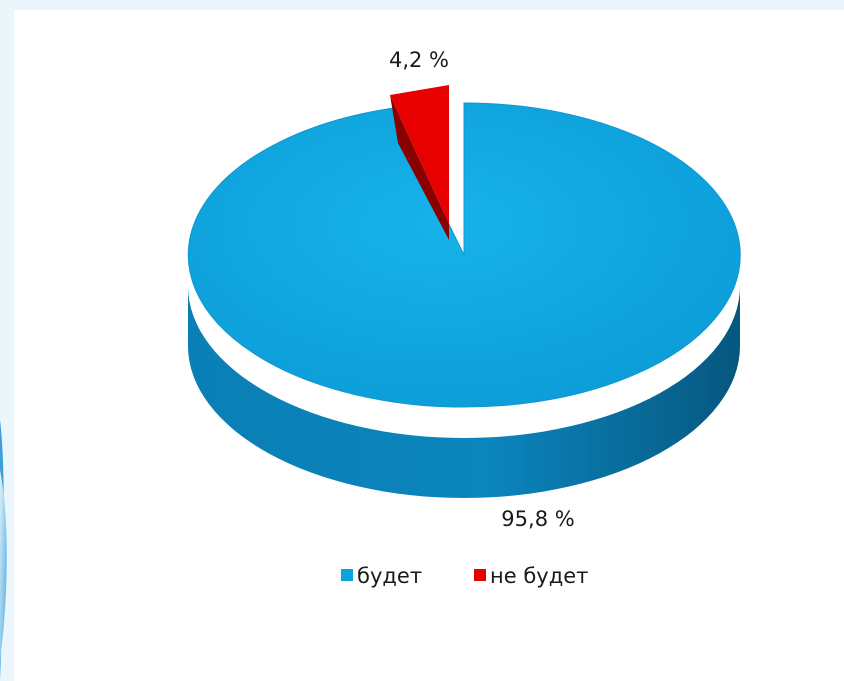 This screenshot has width=844, height=681. What do you see at coordinates (537, 519) in the screenshot?
I see `data-label-budet: 95,8 %` at bounding box center [537, 519].